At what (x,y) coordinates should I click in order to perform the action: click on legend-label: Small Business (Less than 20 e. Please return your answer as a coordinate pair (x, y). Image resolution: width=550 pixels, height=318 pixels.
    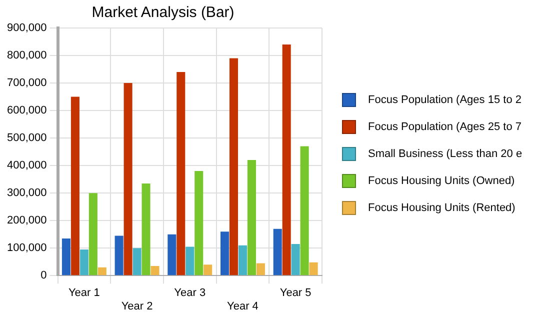
    Looking at the image, I should click on (445, 154).